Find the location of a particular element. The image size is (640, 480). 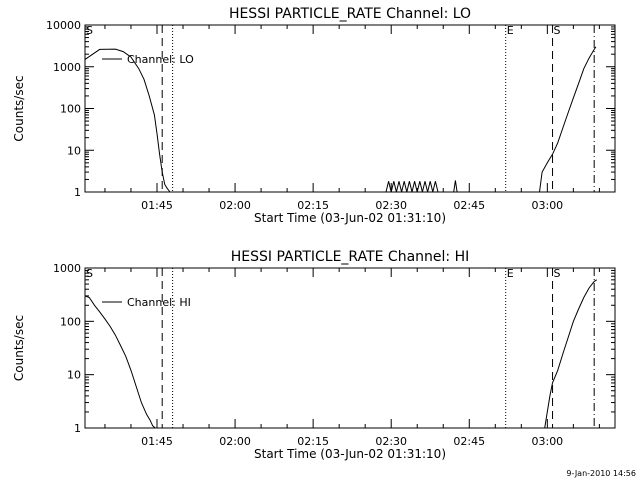

chart-title: HESSI PARTICLE_RATE Channel: HI is located at coordinates (350, 257).